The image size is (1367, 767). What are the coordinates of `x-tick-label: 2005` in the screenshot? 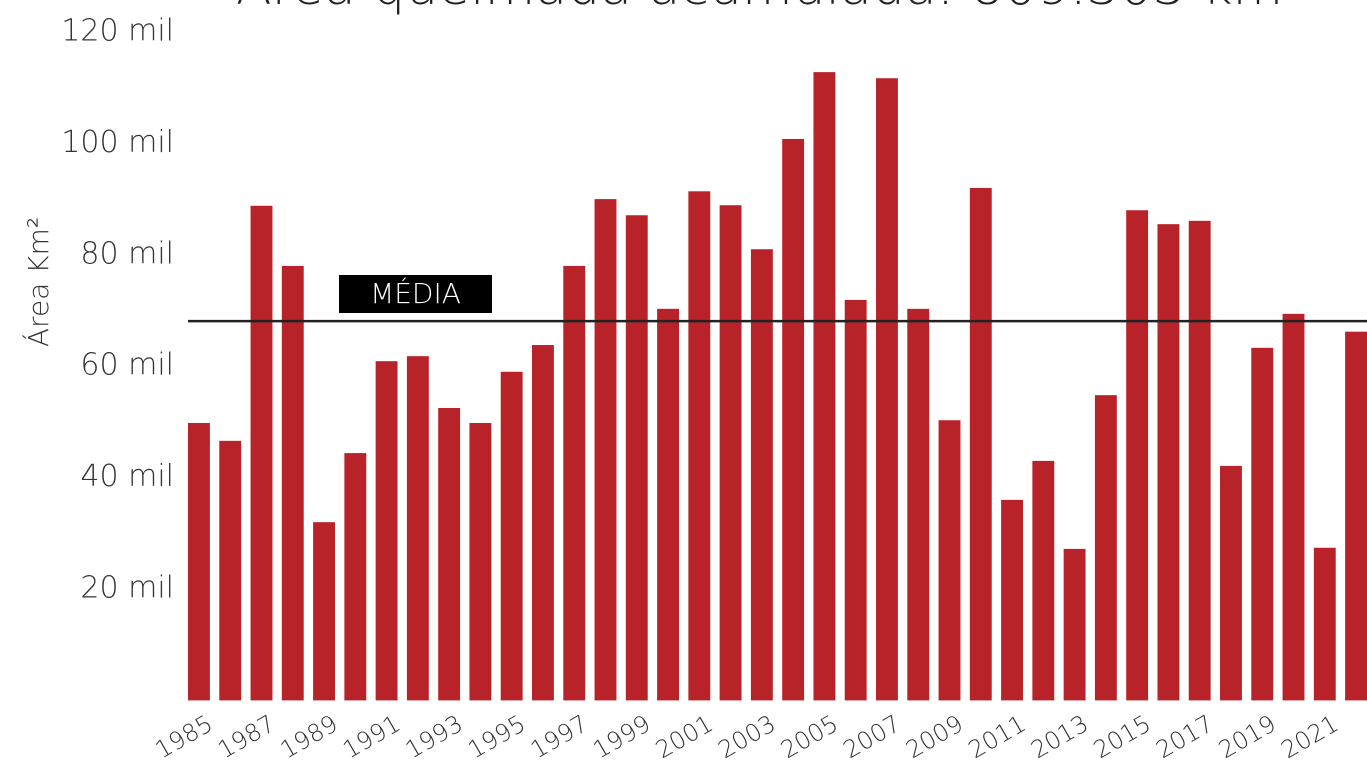 It's located at (809, 736).